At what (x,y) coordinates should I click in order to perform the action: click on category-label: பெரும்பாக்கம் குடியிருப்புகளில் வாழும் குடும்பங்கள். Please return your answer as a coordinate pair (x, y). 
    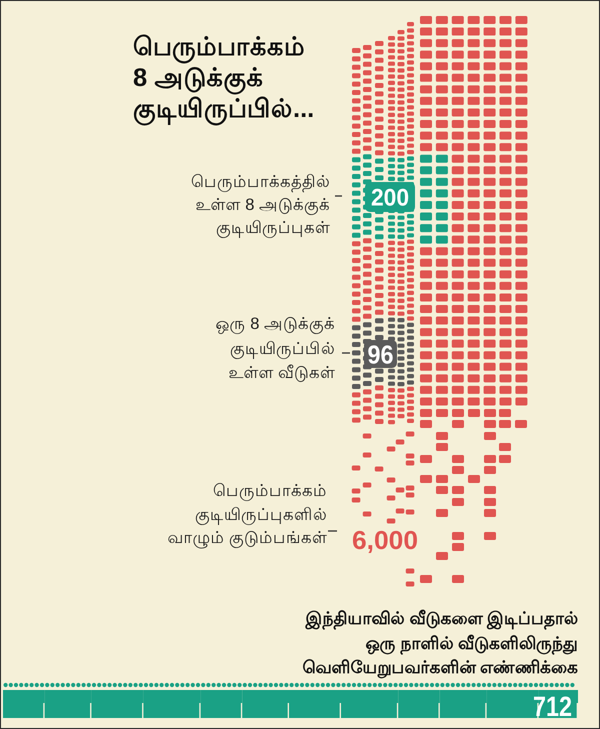
    Looking at the image, I should click on (246, 515).